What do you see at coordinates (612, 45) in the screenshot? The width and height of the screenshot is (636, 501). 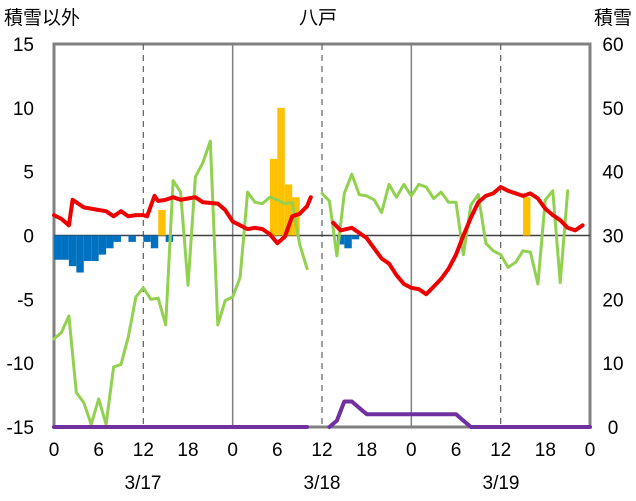 I see `right-y-tick: 60` at bounding box center [612, 45].